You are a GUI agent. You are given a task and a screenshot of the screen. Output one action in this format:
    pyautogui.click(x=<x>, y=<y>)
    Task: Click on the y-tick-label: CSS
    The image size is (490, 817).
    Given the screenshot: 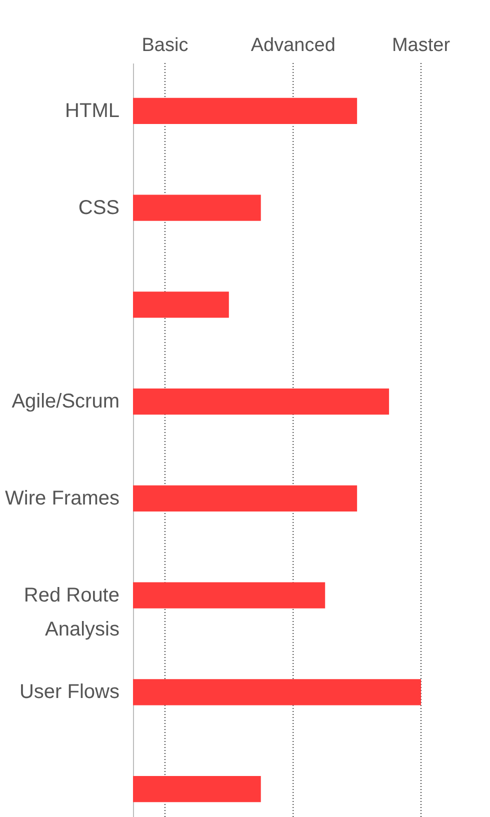 What is the action you would take?
    pyautogui.click(x=99, y=207)
    